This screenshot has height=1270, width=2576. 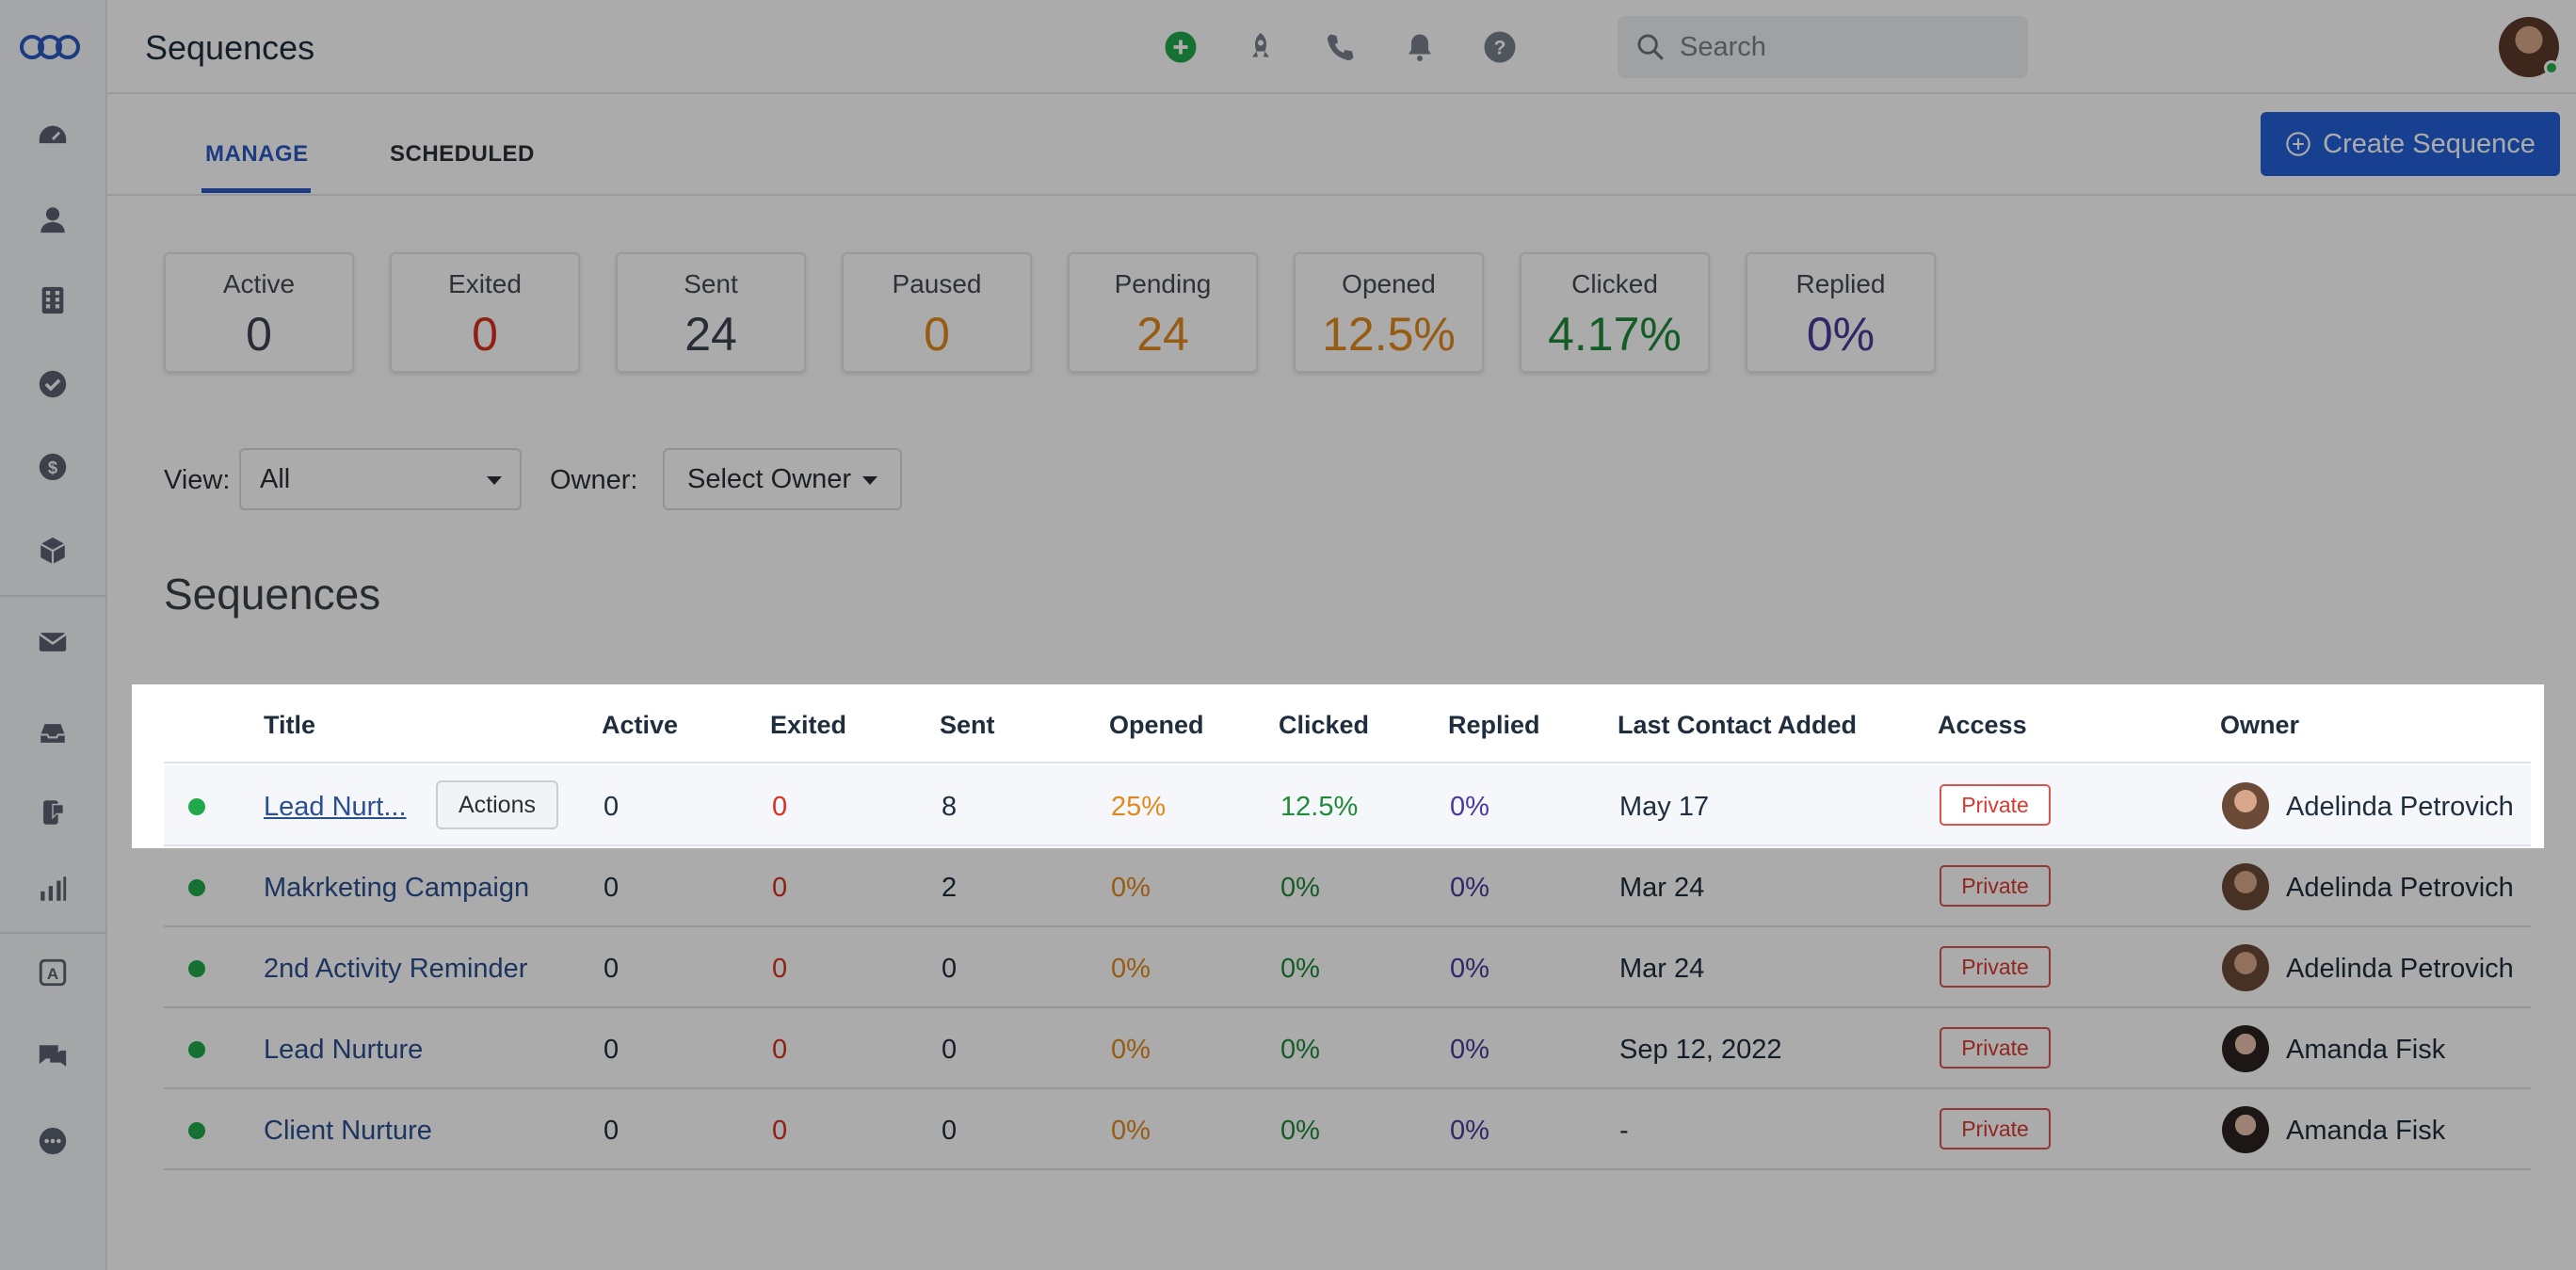 I want to click on sidebar: $ A, so click(x=53, y=635).